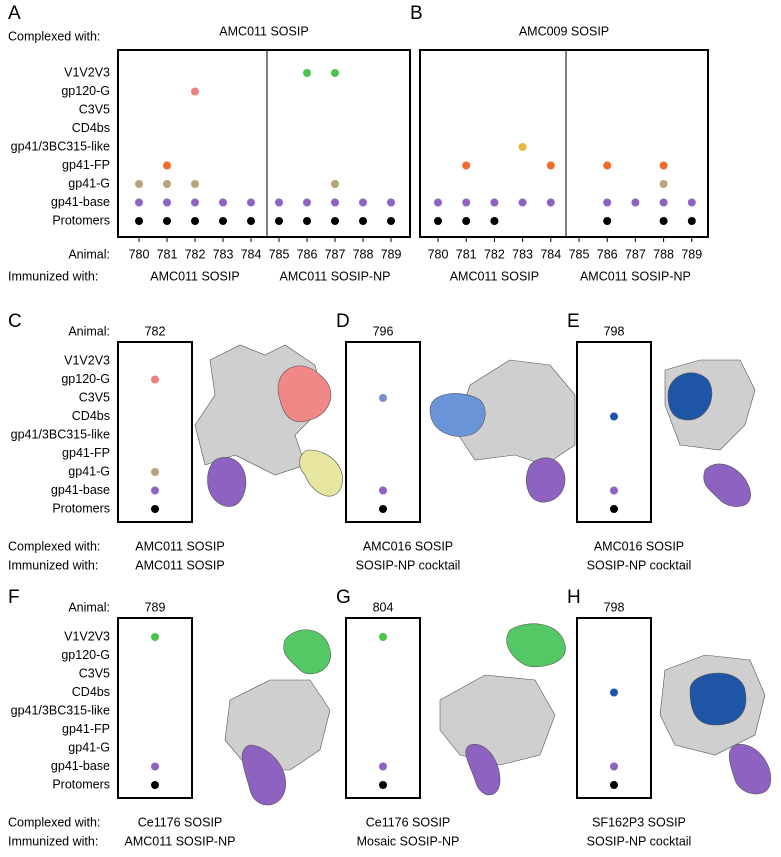 This screenshot has width=781, height=857. I want to click on panel-letter: H, so click(574, 597).